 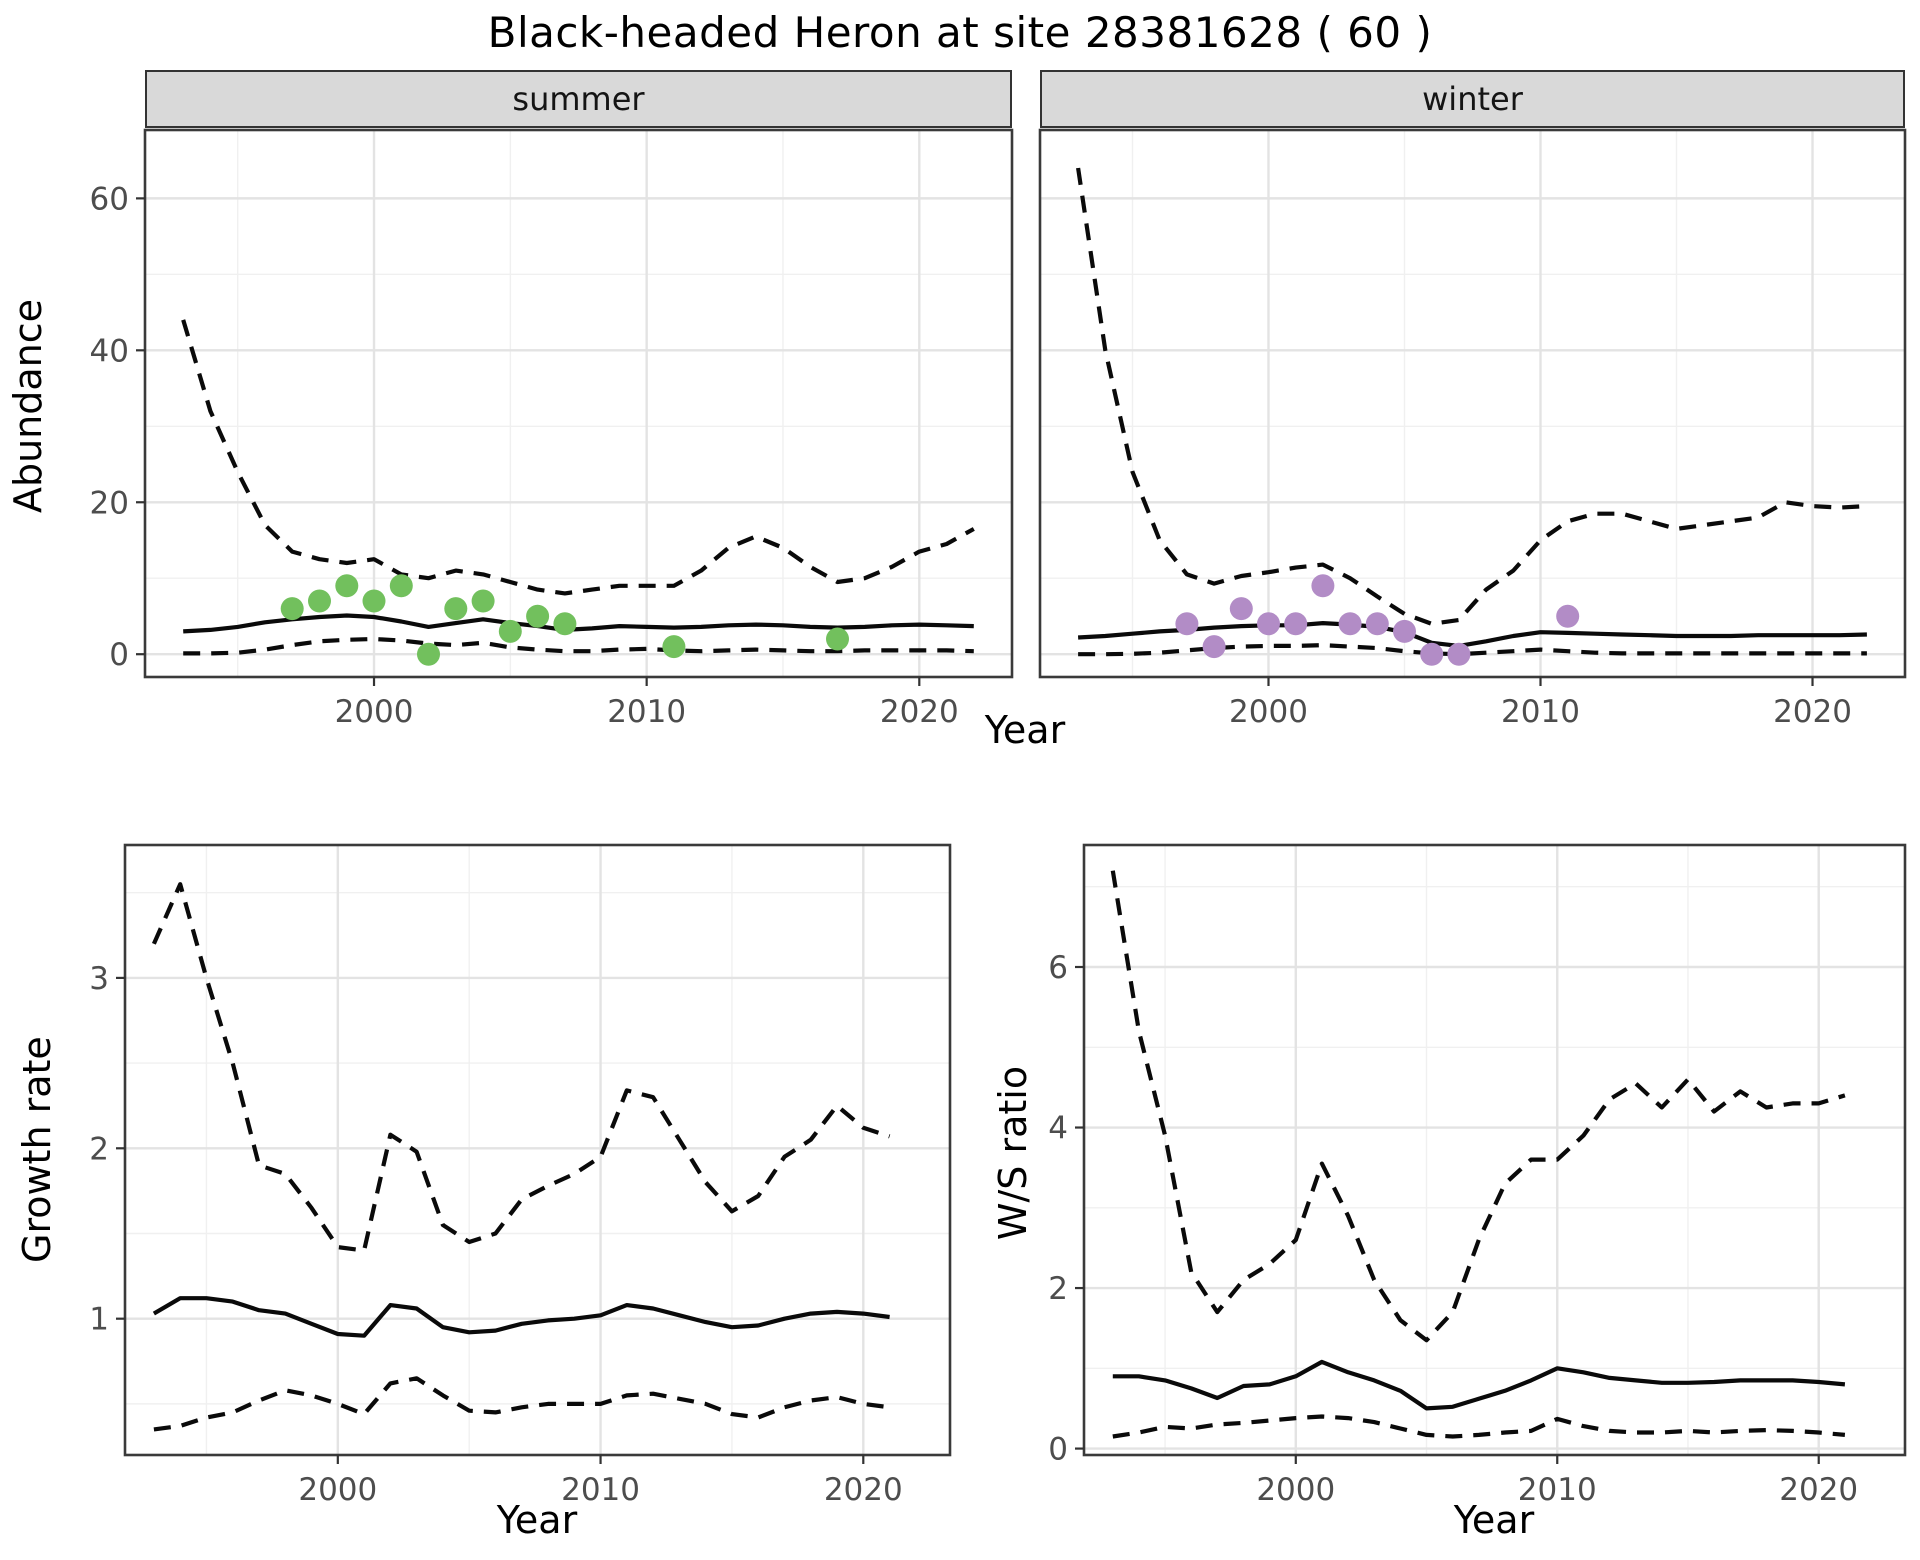 What do you see at coordinates (600, 1490) in the screenshot?
I see `growth-x-tick-label: 2010` at bounding box center [600, 1490].